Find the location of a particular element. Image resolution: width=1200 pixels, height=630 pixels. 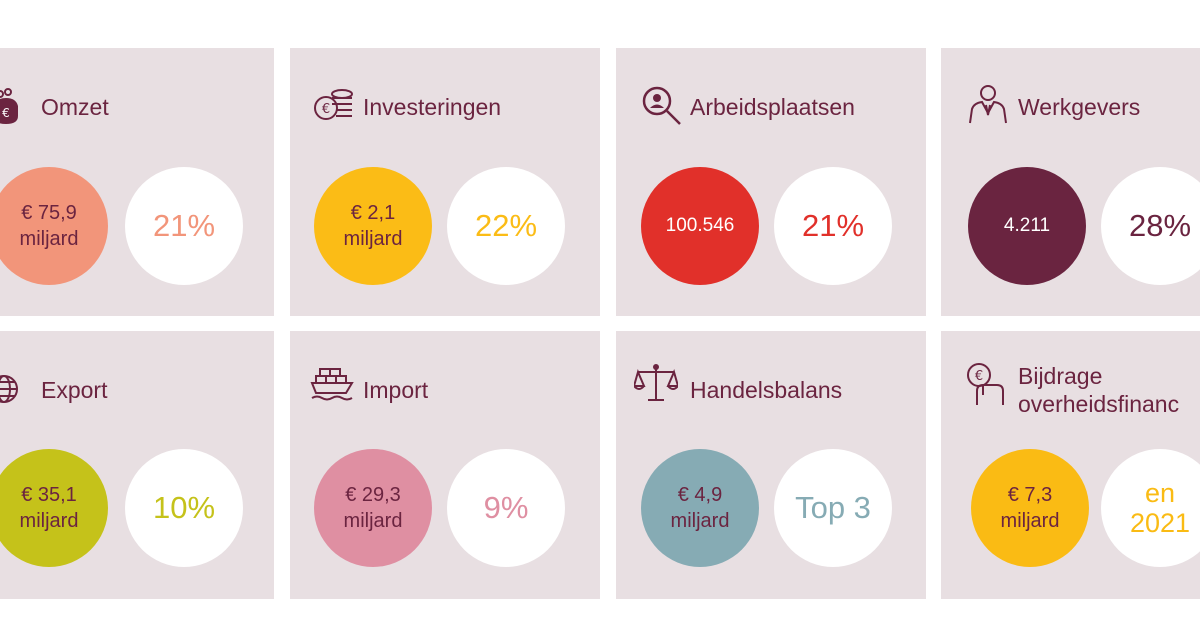

card-omzet: € Omzet € 75,9 miljard 21% is located at coordinates (137, 182).